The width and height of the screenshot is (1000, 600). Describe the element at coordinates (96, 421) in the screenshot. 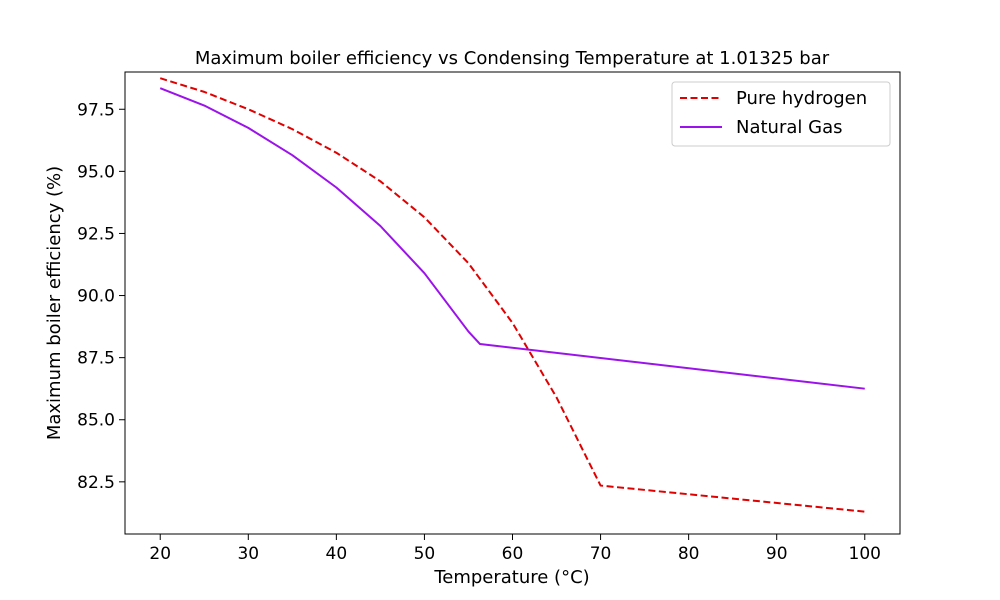

I see `y-tick-label: 85.0` at that location.